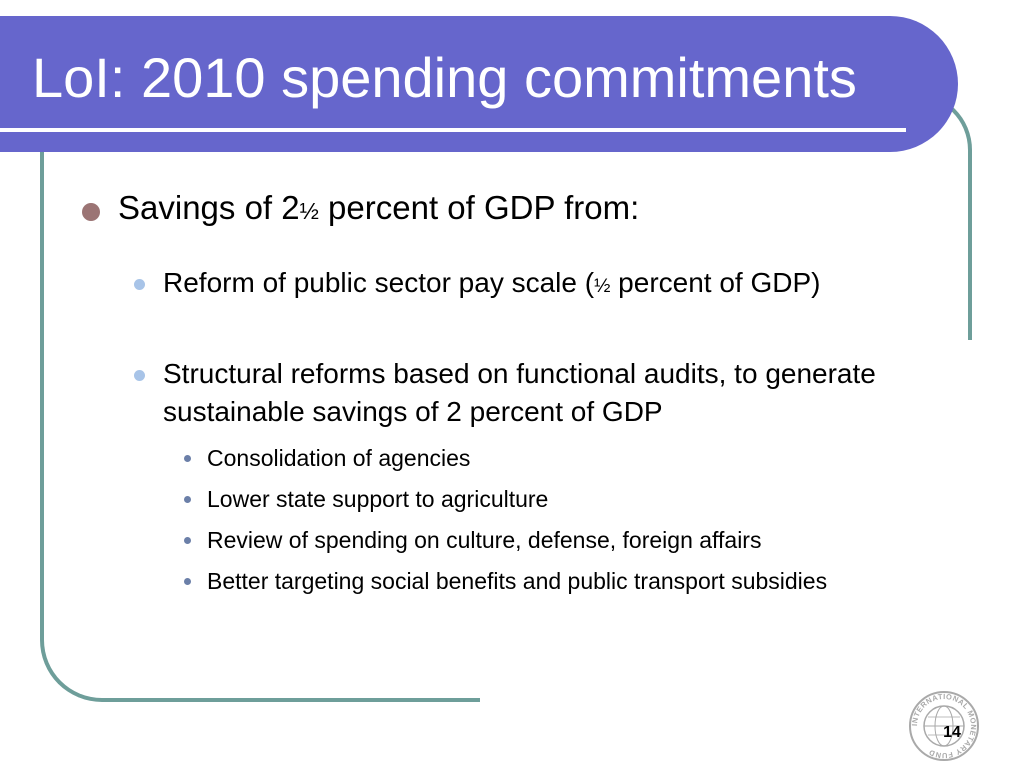 This screenshot has width=1024, height=768. I want to click on page-number: 14, so click(952, 732).